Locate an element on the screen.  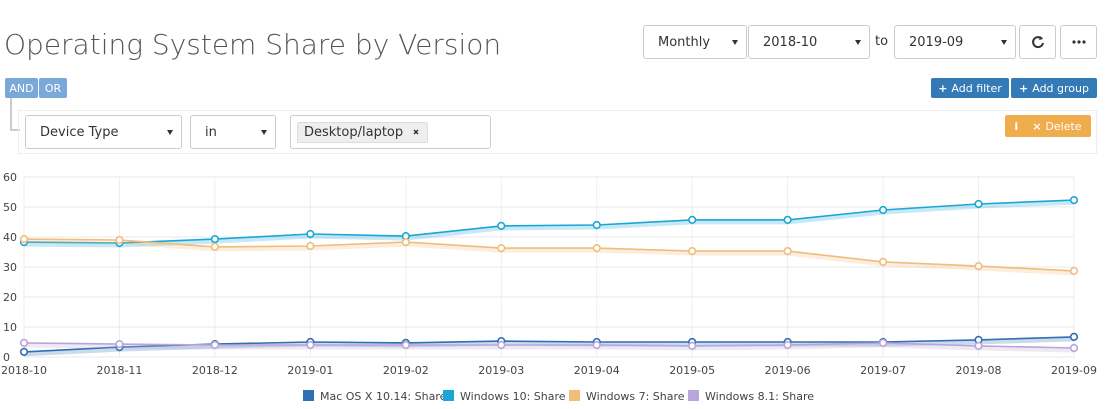
value-tag-label: Desktop/laptop is located at coordinates (354, 132).